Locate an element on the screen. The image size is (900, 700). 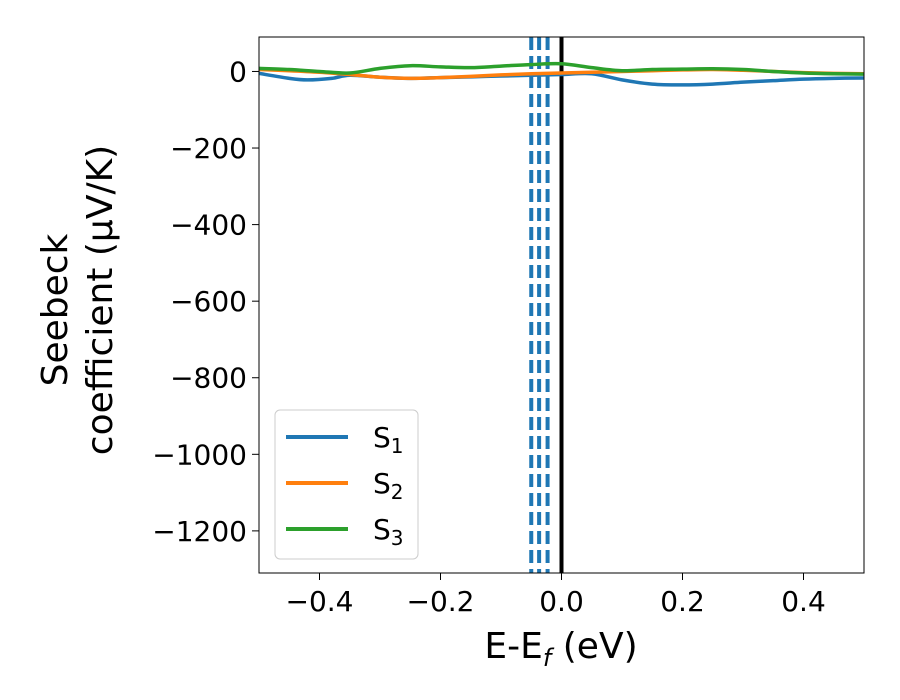
y-tick-label: −600 is located at coordinates (208, 301).